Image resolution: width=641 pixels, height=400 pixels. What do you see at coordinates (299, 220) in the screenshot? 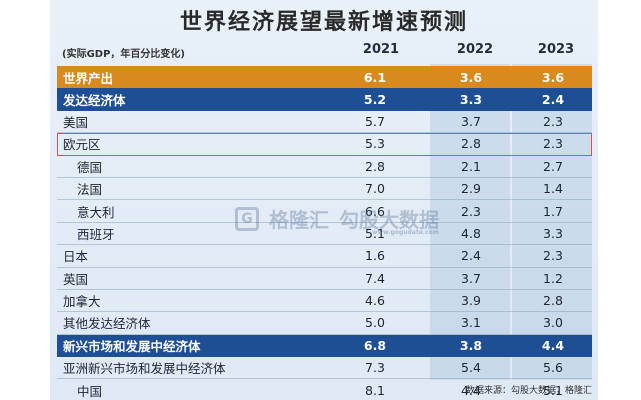
I see `watermark-brand: 格隆汇` at bounding box center [299, 220].